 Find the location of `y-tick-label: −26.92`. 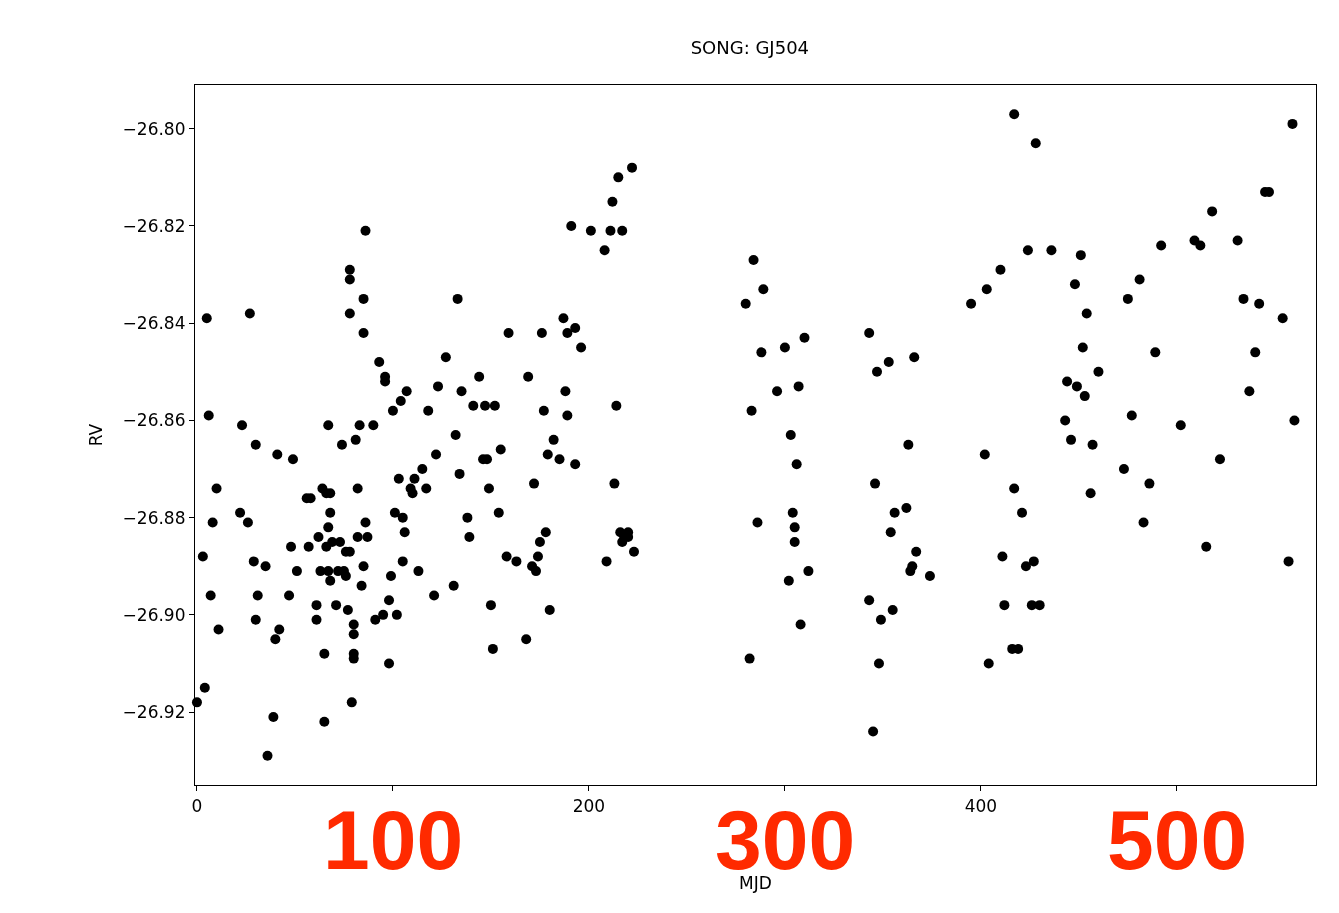

y-tick-label: −26.92 is located at coordinates (154, 712).